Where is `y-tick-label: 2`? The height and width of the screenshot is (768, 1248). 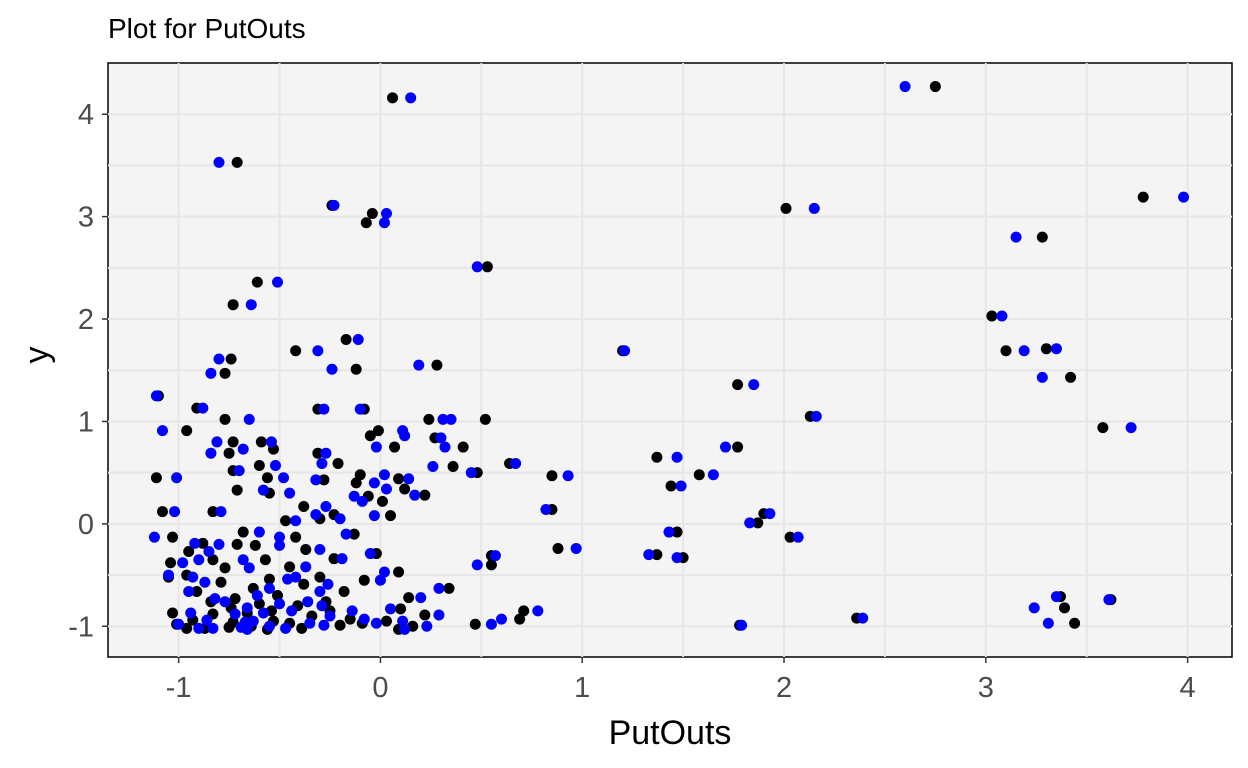
y-tick-label: 2 is located at coordinates (86, 320).